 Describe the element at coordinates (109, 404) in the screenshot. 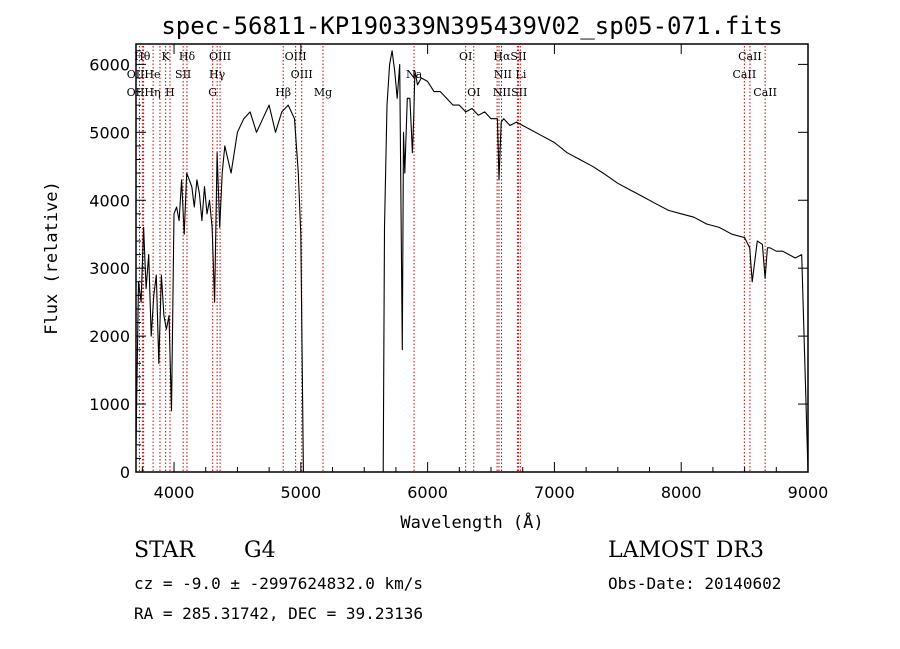

I see `y-tick-label: 1000` at that location.